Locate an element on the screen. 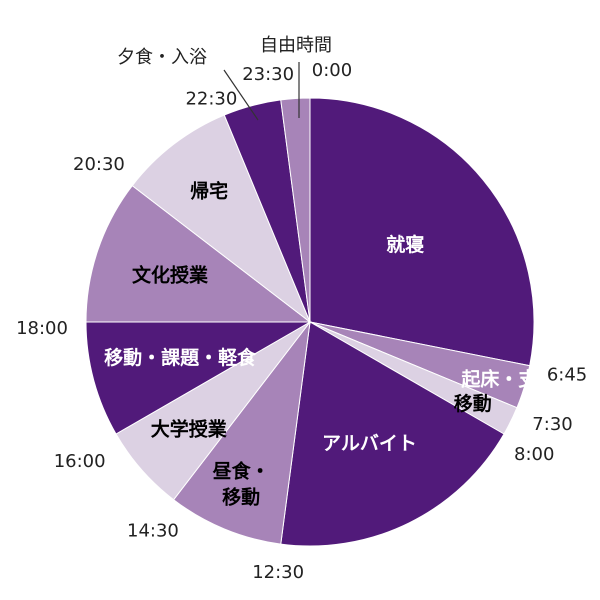 The height and width of the screenshot is (600, 600). time-label: 8:00 is located at coordinates (534, 454).